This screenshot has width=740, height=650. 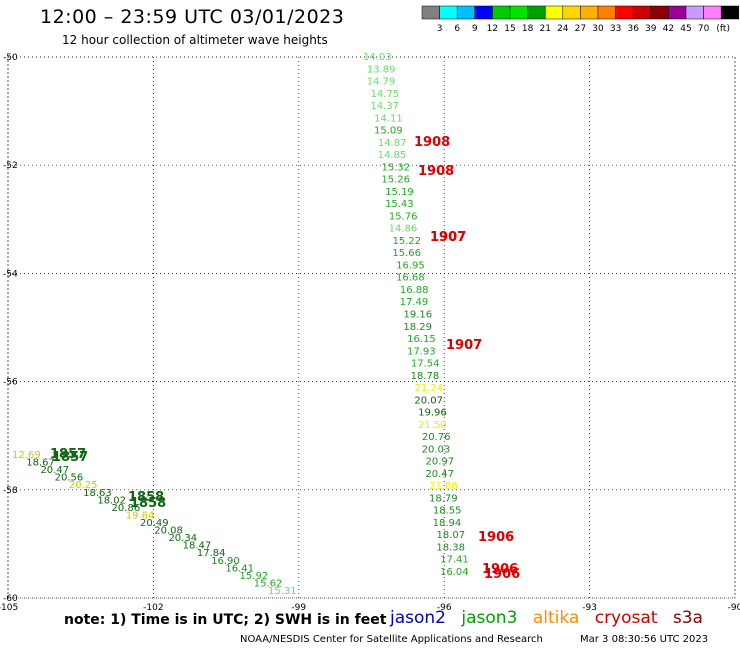 What do you see at coordinates (425, 376) in the screenshot?
I see `swh-value-label: 18.78` at bounding box center [425, 376].